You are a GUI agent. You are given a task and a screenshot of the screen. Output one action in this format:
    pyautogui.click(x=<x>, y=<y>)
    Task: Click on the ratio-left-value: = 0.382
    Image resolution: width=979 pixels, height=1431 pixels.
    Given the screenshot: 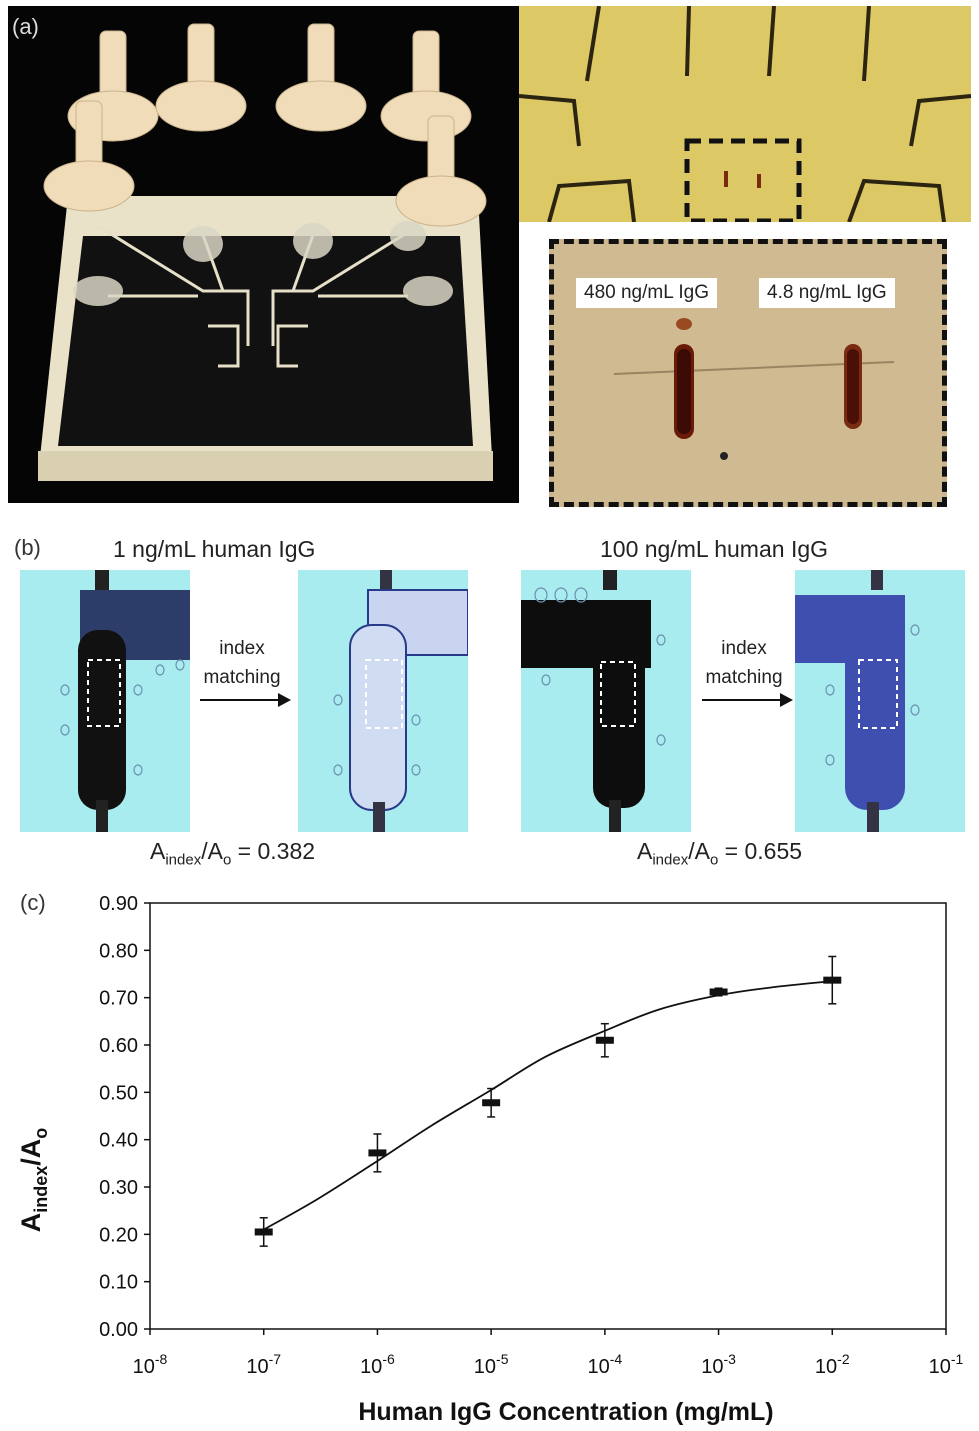 What is the action you would take?
    pyautogui.click(x=273, y=851)
    